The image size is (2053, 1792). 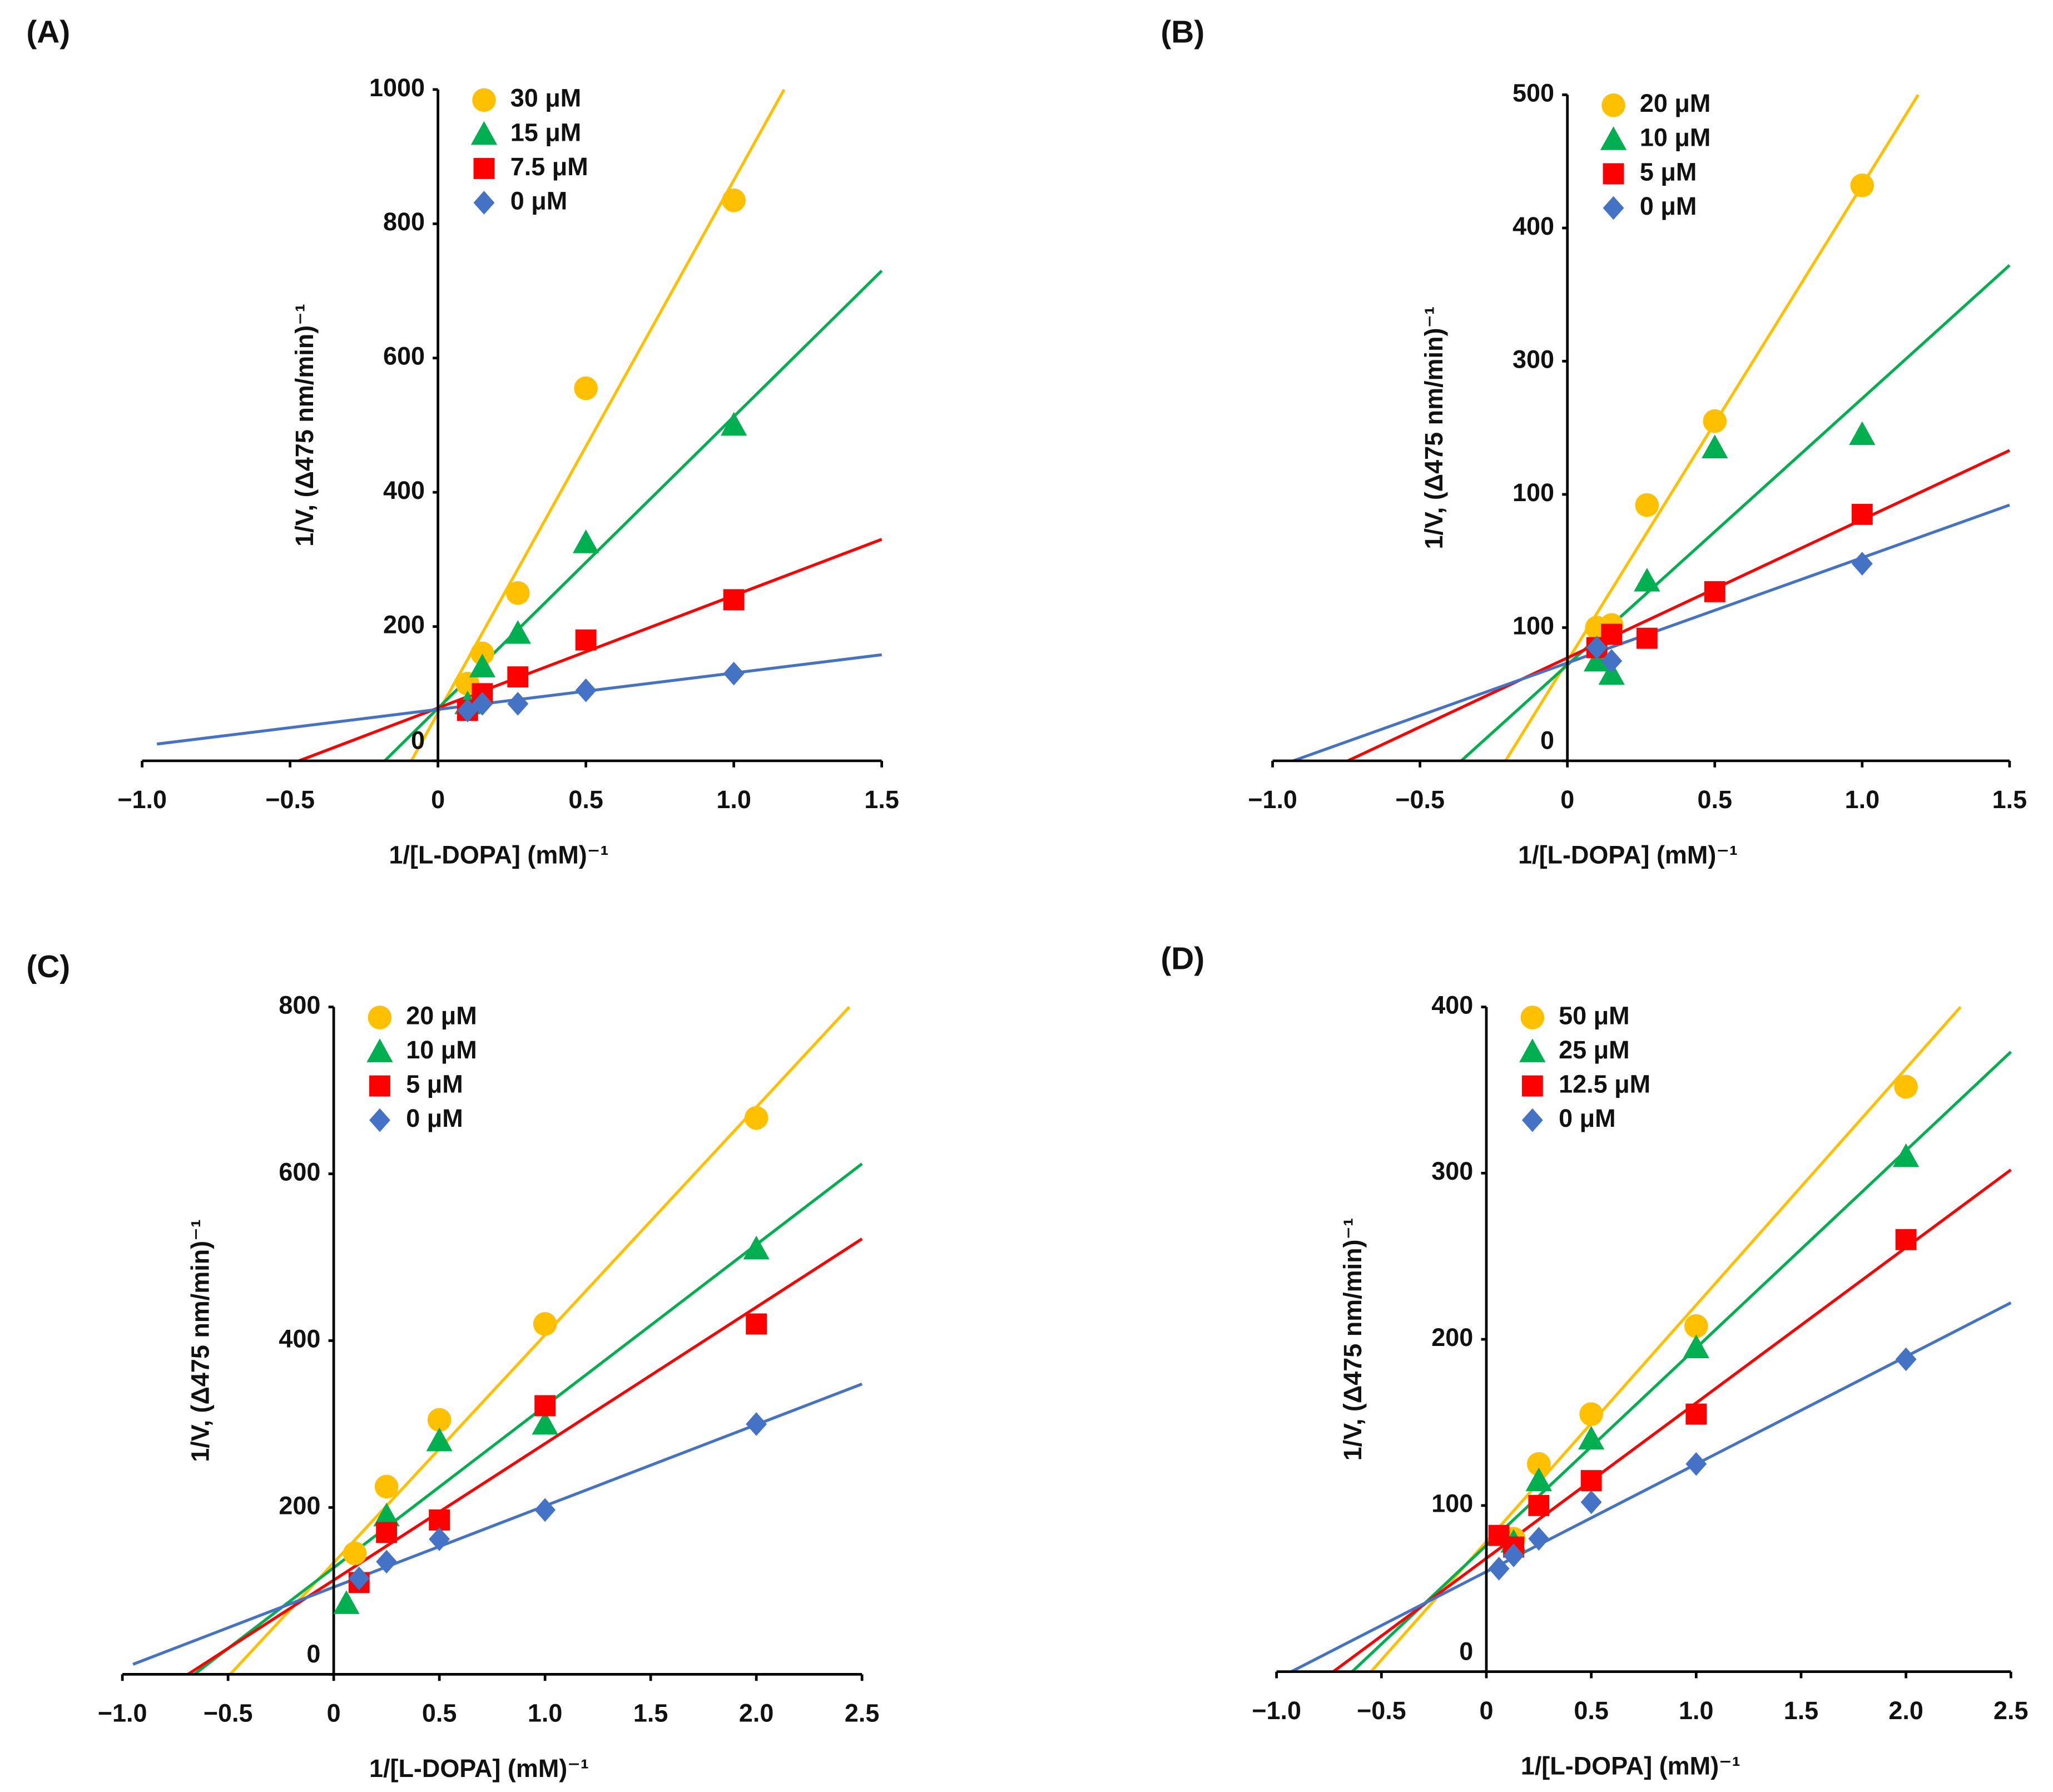 What do you see at coordinates (549, 166) in the screenshot?
I see `legend-label: 7.5 μM` at bounding box center [549, 166].